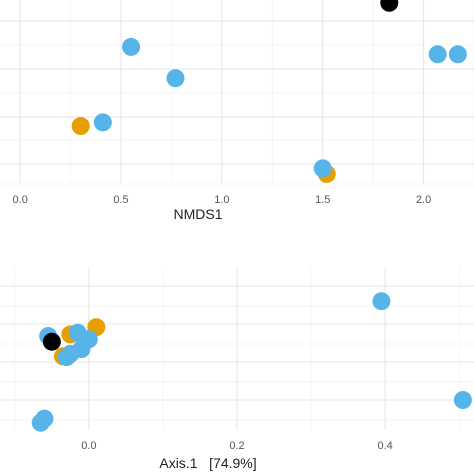 The image size is (474, 474). I want to click on nmds-x-axis-title: NMDS1, so click(197, 214).